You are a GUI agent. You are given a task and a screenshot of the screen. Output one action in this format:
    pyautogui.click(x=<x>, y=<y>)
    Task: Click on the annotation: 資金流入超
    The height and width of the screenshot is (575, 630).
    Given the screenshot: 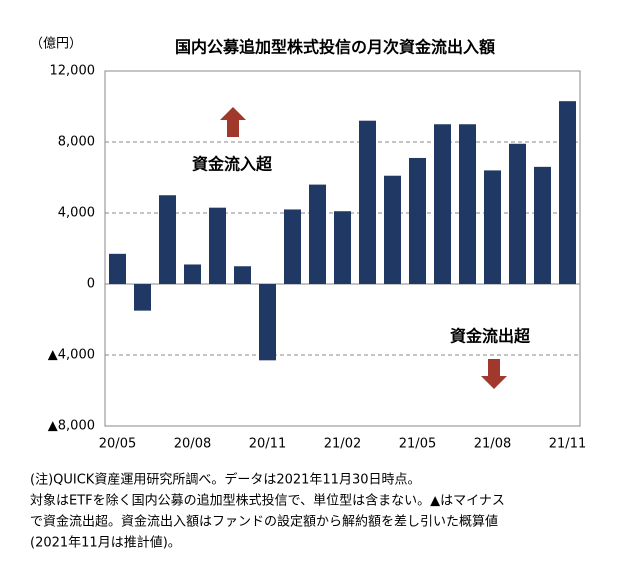 What is the action you would take?
    pyautogui.click(x=232, y=164)
    